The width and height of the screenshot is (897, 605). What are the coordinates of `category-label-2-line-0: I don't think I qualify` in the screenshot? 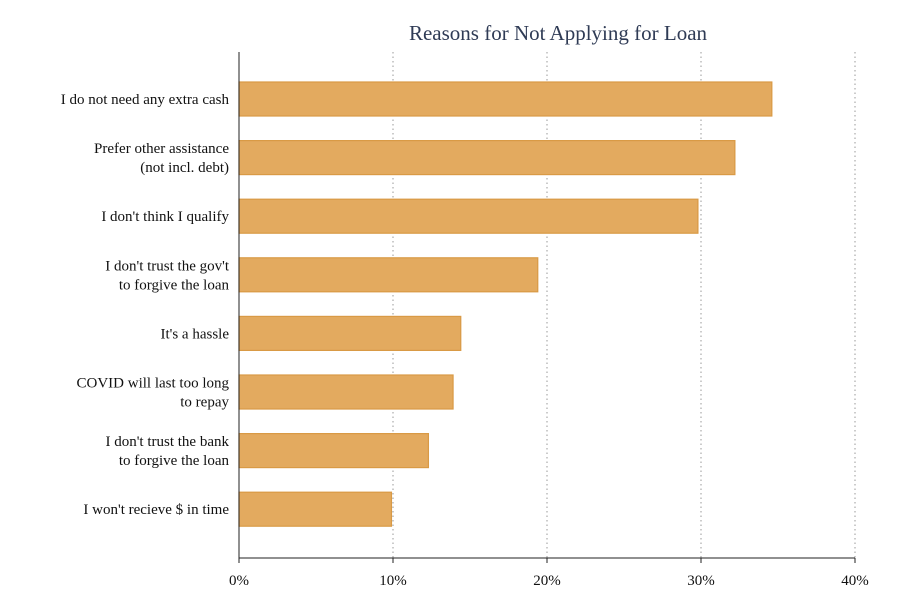 It's located at (165, 217).